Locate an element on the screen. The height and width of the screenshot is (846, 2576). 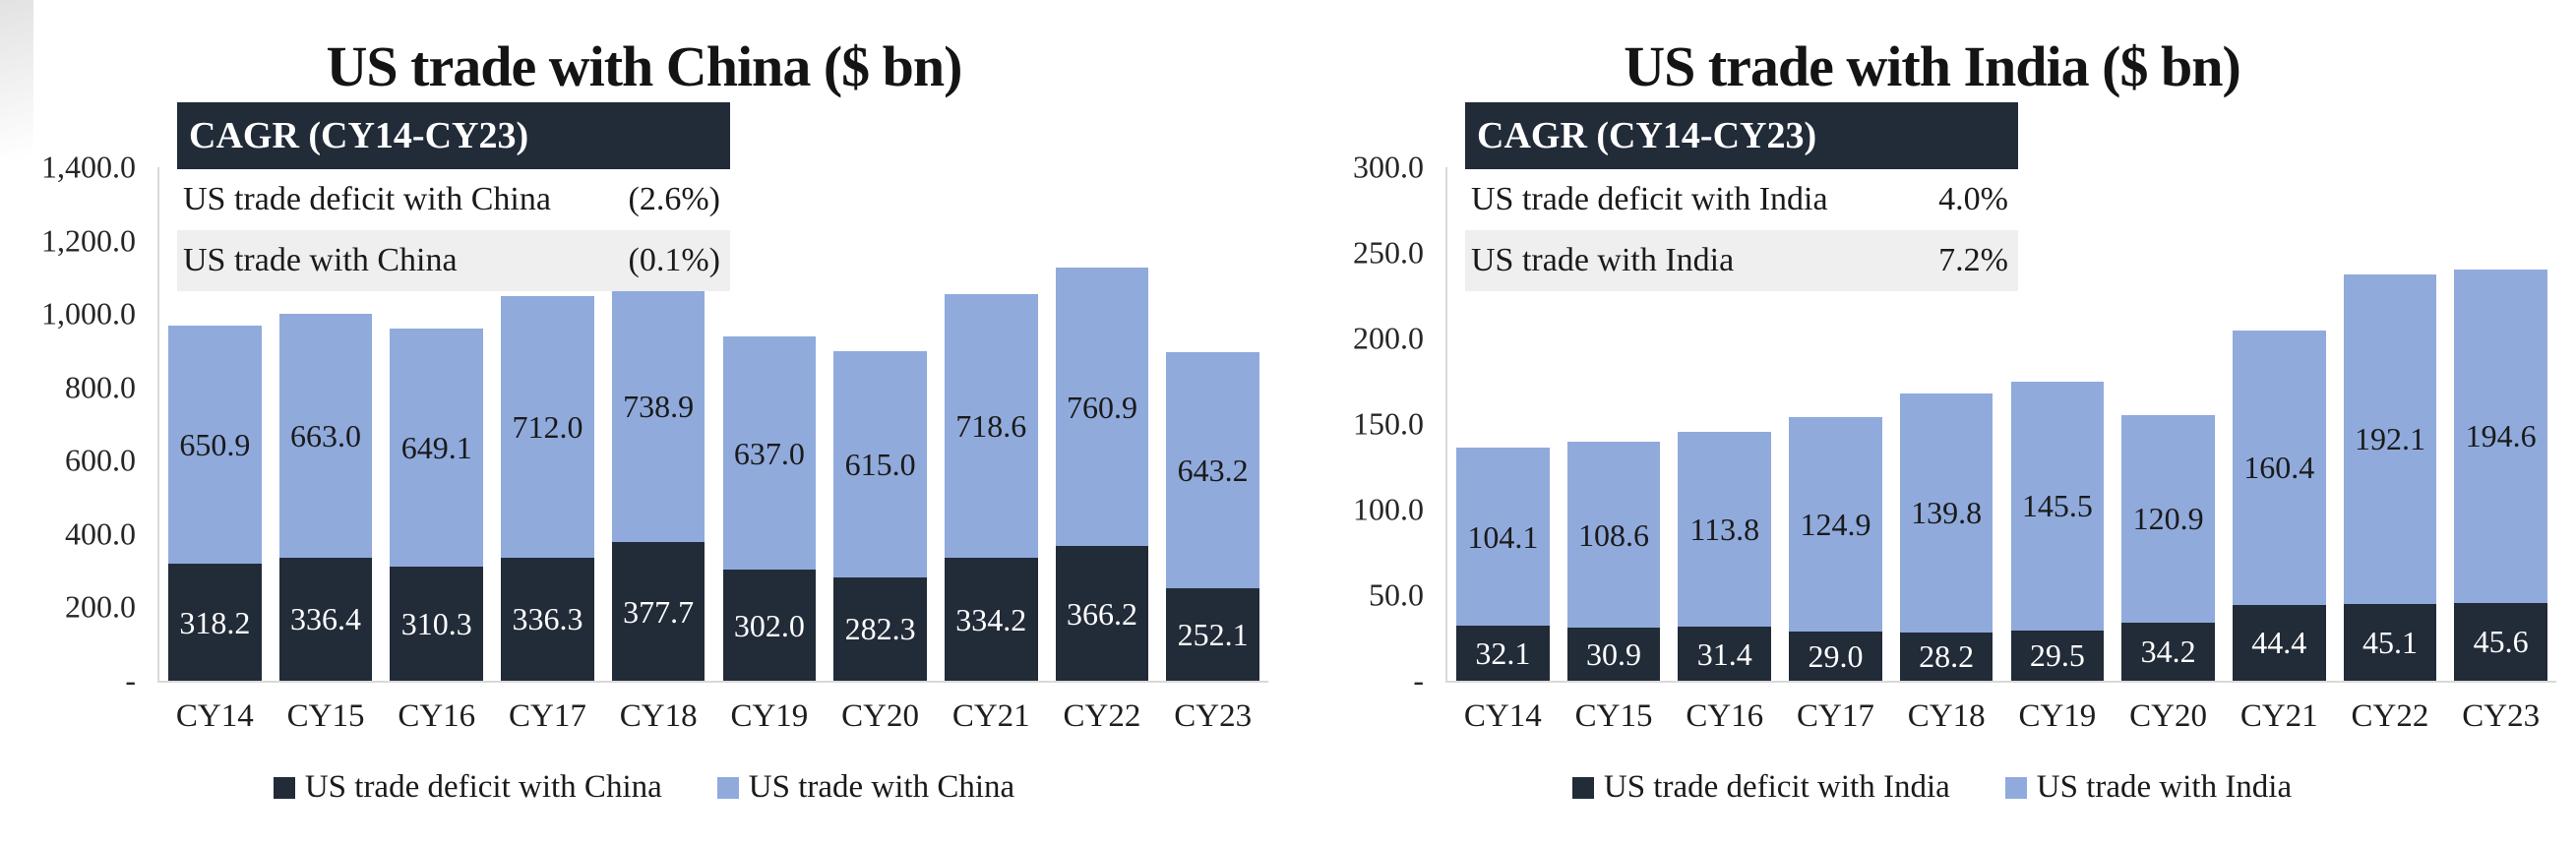
legend-item-deficit: US trade deficit with India is located at coordinates (1760, 787).